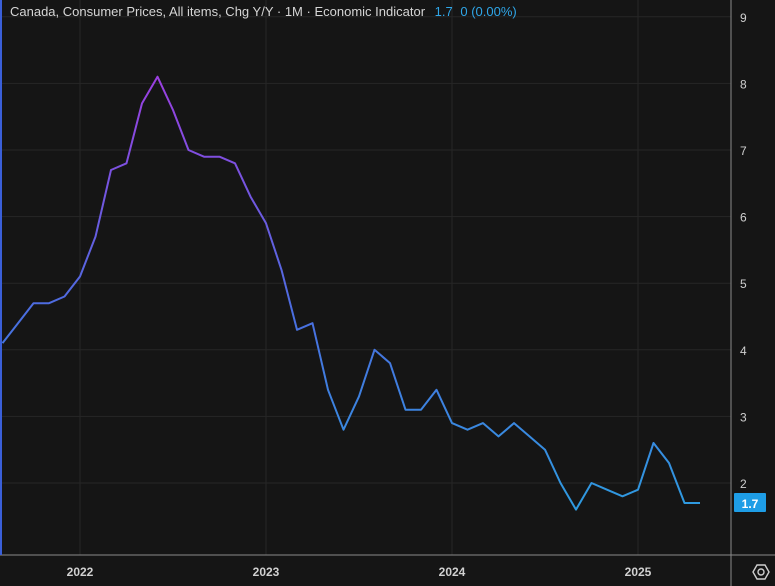 This screenshot has height=586, width=775. What do you see at coordinates (743, 284) in the screenshot?
I see `y-tick-label: 5` at bounding box center [743, 284].